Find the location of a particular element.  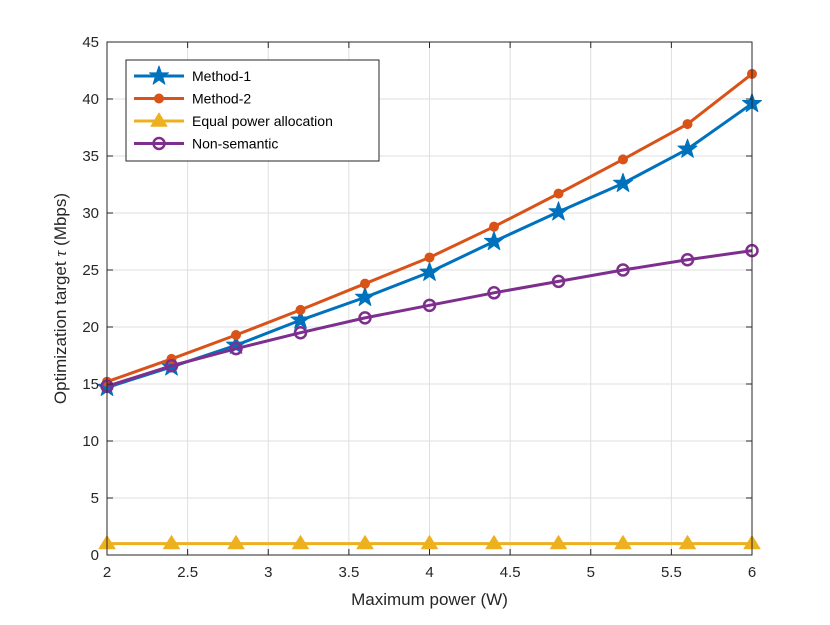

legend-label: Method-1 is located at coordinates (221, 76).